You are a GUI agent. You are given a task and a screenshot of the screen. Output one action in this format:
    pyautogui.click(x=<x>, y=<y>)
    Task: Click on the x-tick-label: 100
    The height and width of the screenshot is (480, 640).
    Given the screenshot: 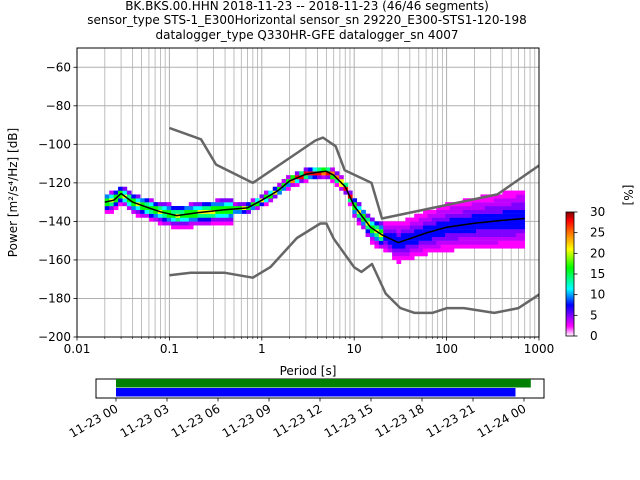 What is the action you would take?
    pyautogui.click(x=446, y=349)
    